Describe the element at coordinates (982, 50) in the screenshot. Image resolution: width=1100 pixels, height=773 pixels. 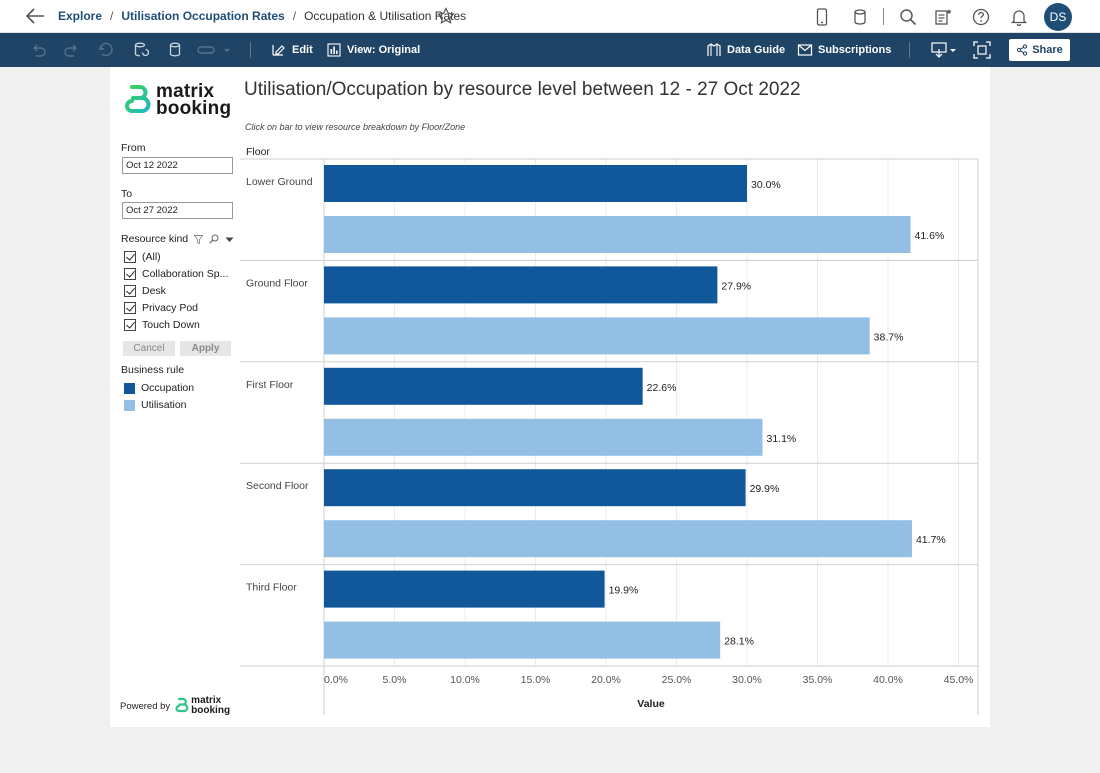
I see `fullscreen-icon` at that location.